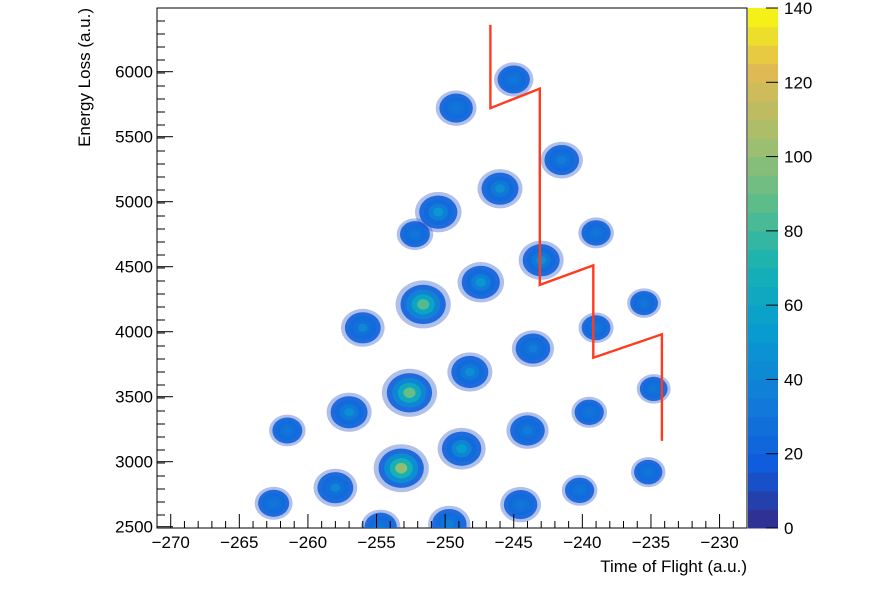 This screenshot has width=890, height=595. I want to click on colorbar-tick-label: 120, so click(798, 82).